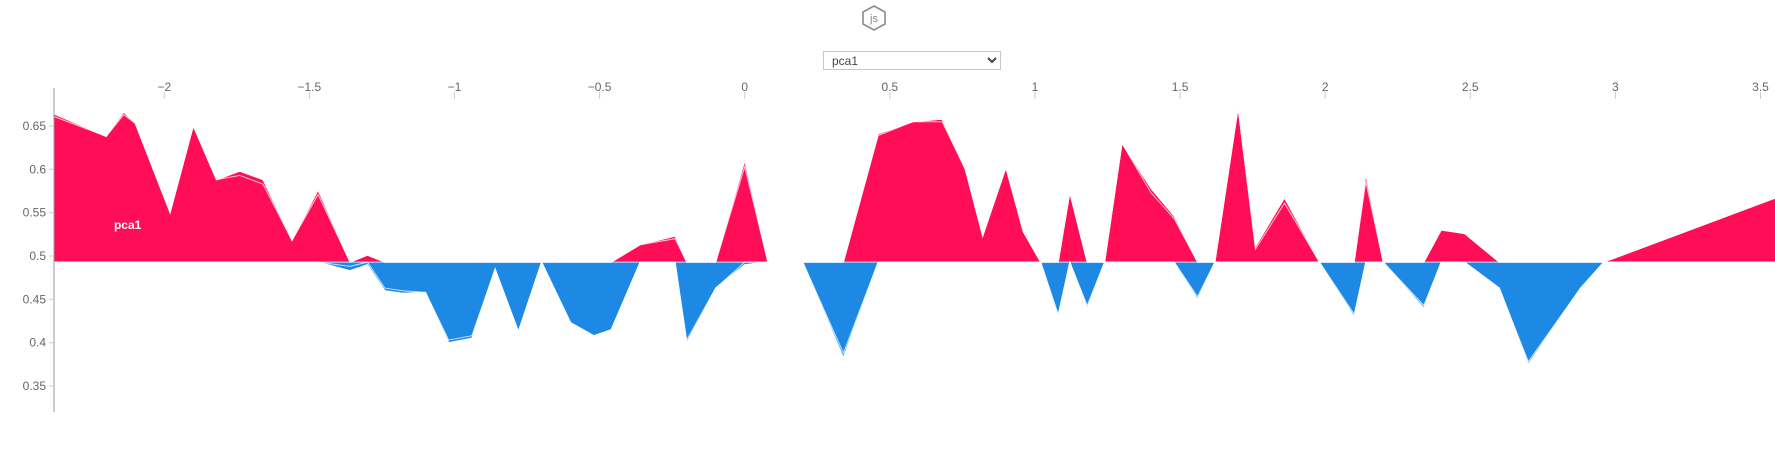 This screenshot has width=1775, height=453. I want to click on feature-select: pca1, so click(912, 60).